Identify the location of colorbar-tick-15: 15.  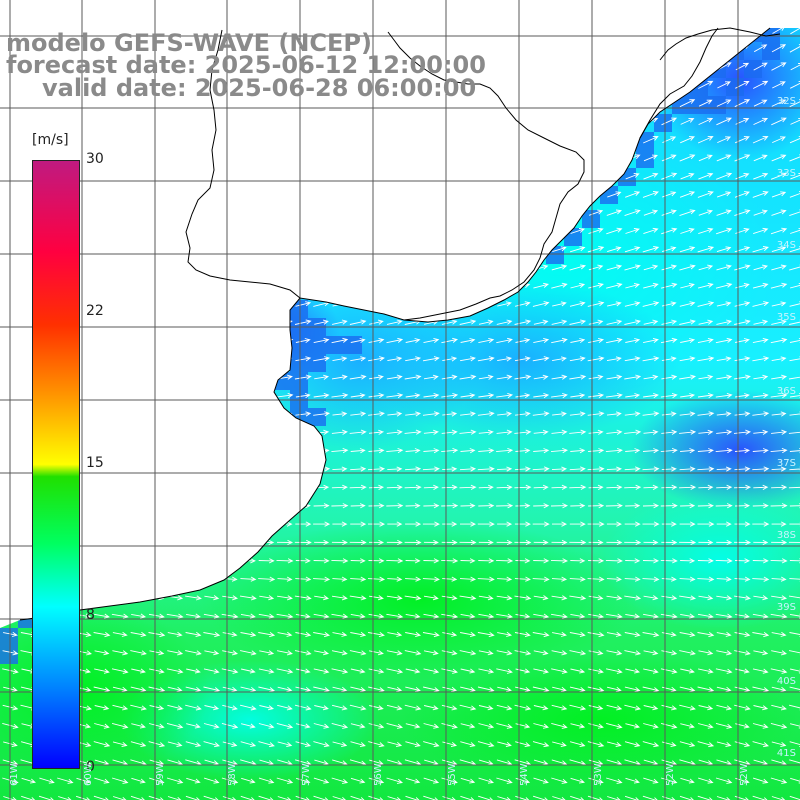
(95, 463).